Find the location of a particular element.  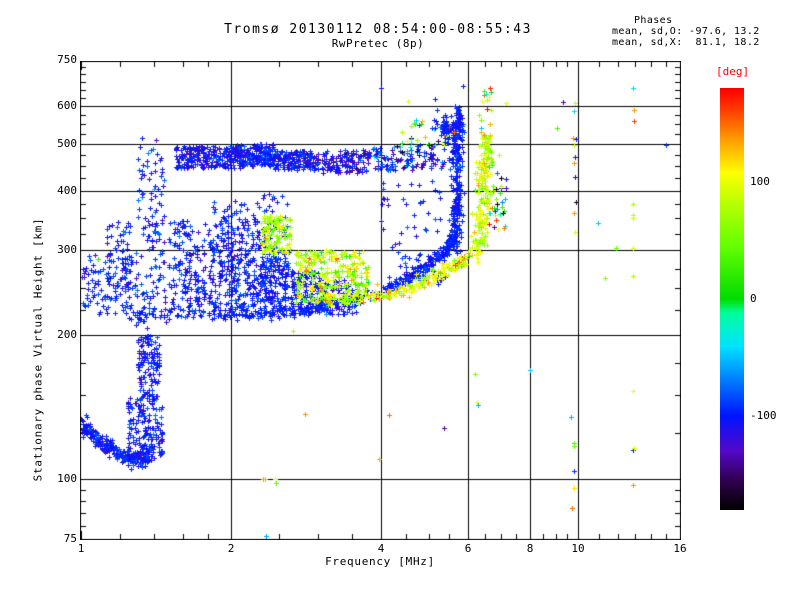

y-tick-label: 600 is located at coordinates (67, 105).